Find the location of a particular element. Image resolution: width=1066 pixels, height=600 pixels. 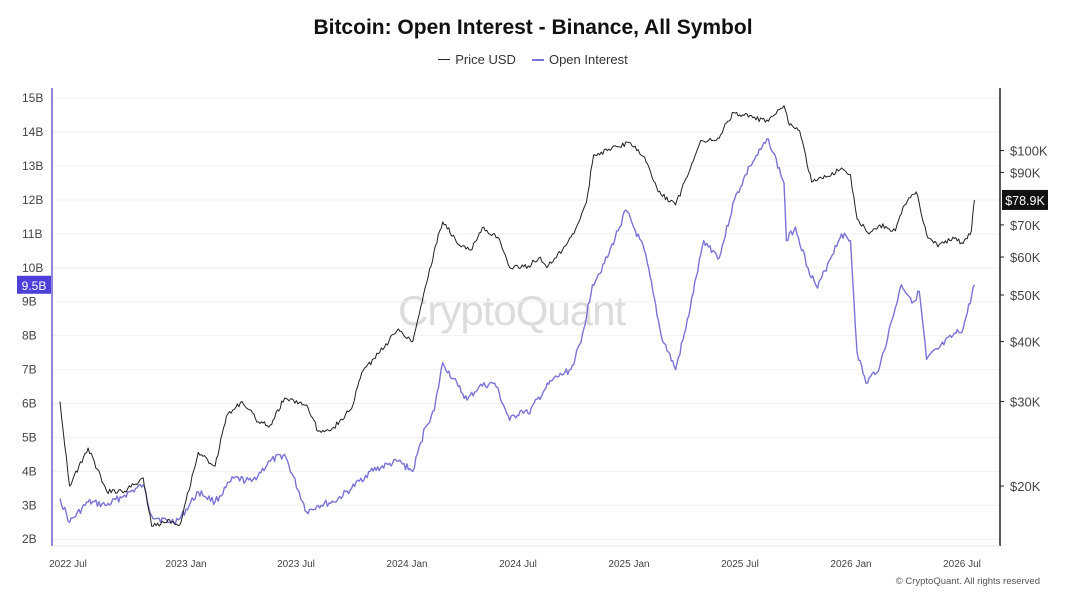

legend-label-open-interest: Open Interest is located at coordinates (588, 59).